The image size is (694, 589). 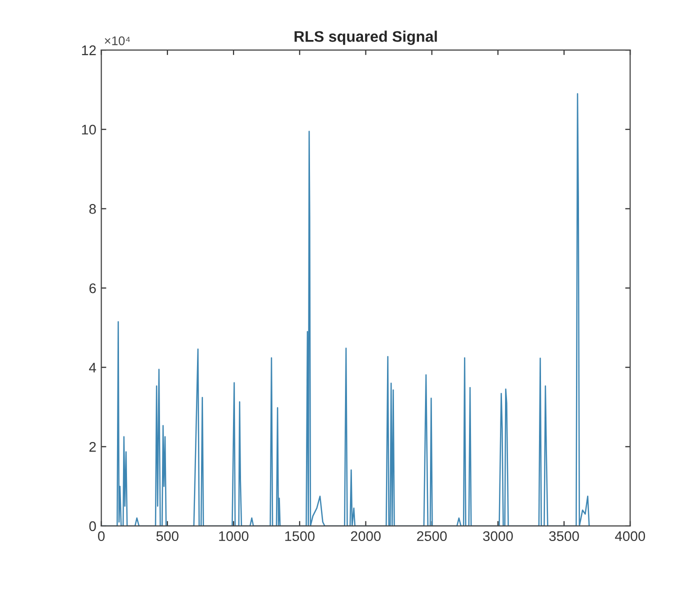 I want to click on y-tick-label: 2, so click(x=92, y=447).